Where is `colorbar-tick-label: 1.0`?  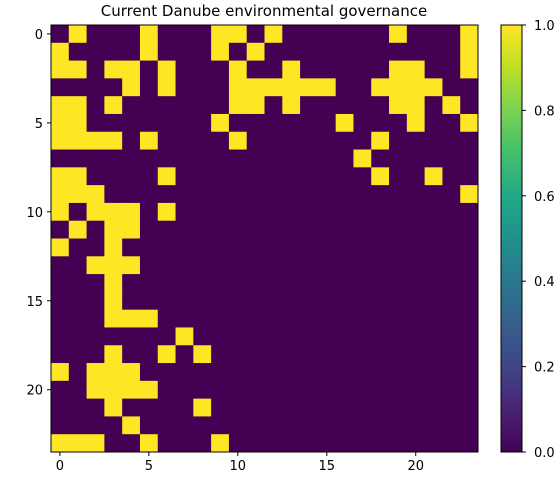
colorbar-tick-label: 1.0 is located at coordinates (544, 26).